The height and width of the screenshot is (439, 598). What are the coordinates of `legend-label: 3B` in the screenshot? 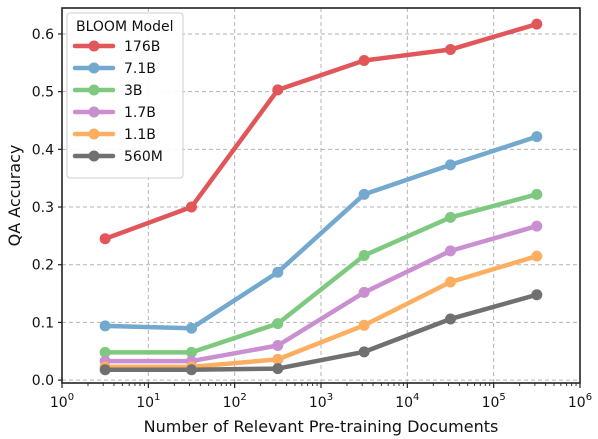 It's located at (133, 91).